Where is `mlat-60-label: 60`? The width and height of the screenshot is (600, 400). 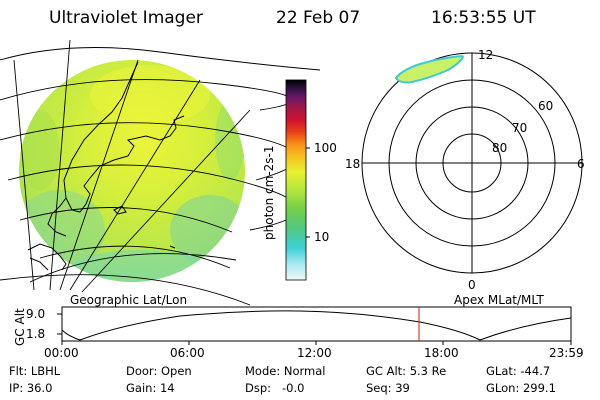
mlat-60-label: 60 is located at coordinates (546, 106).